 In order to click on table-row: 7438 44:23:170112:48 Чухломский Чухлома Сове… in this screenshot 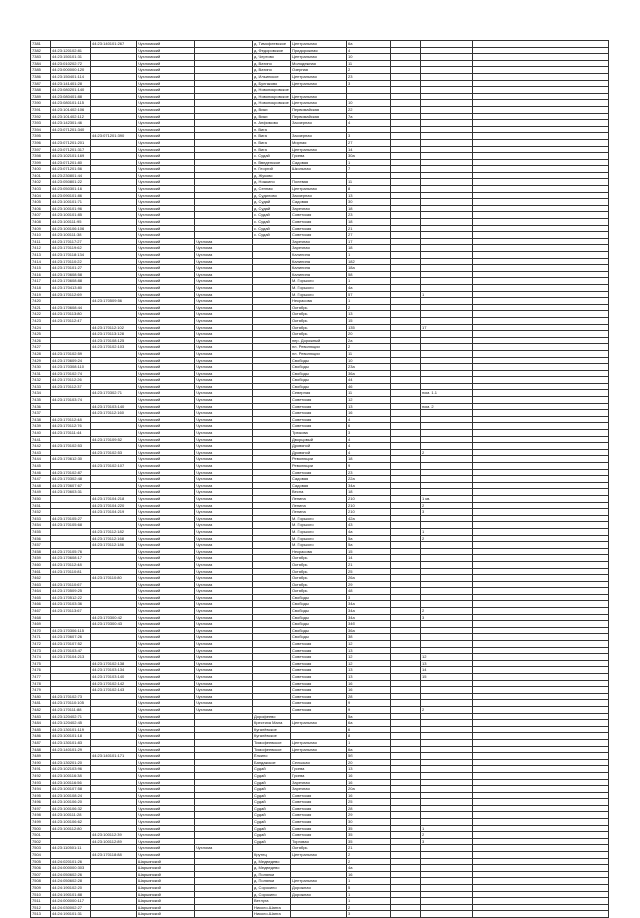, I will do `click(319, 419)`.